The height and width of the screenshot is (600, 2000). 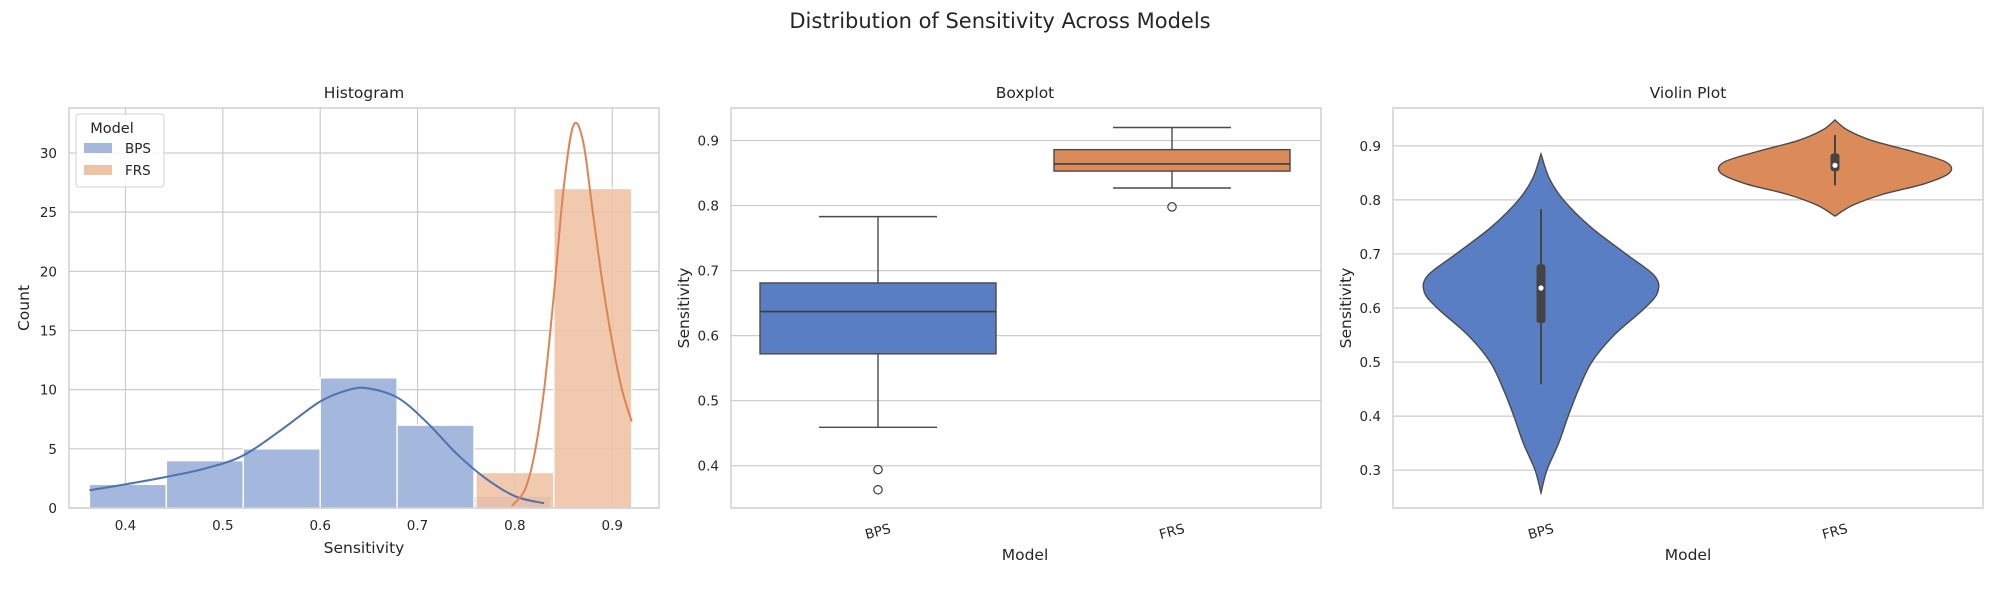 I want to click on histogram-bar-frs, so click(x=593, y=348).